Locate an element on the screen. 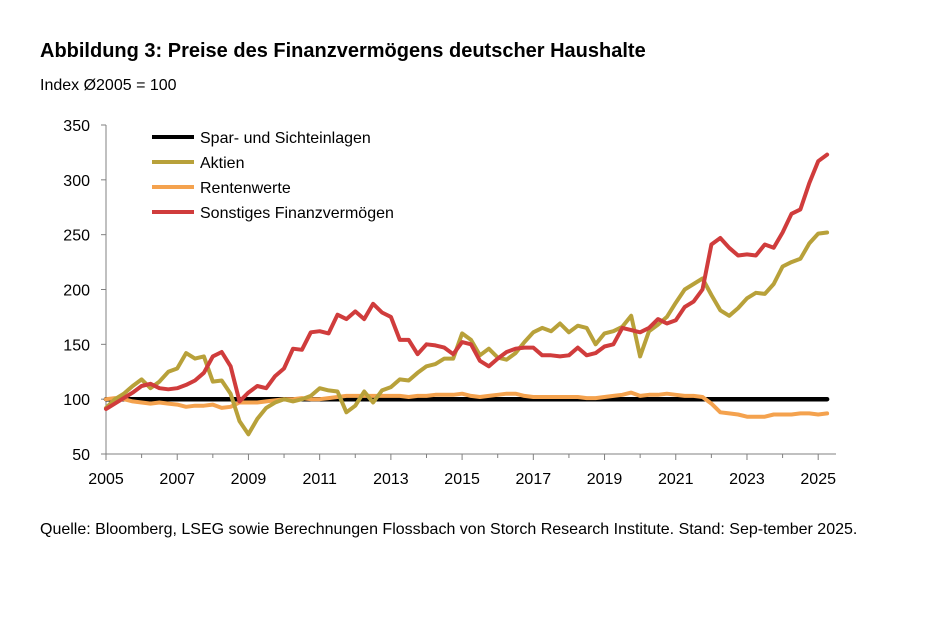 This screenshot has width=928, height=626. y-tick-label: 300 is located at coordinates (76, 181).